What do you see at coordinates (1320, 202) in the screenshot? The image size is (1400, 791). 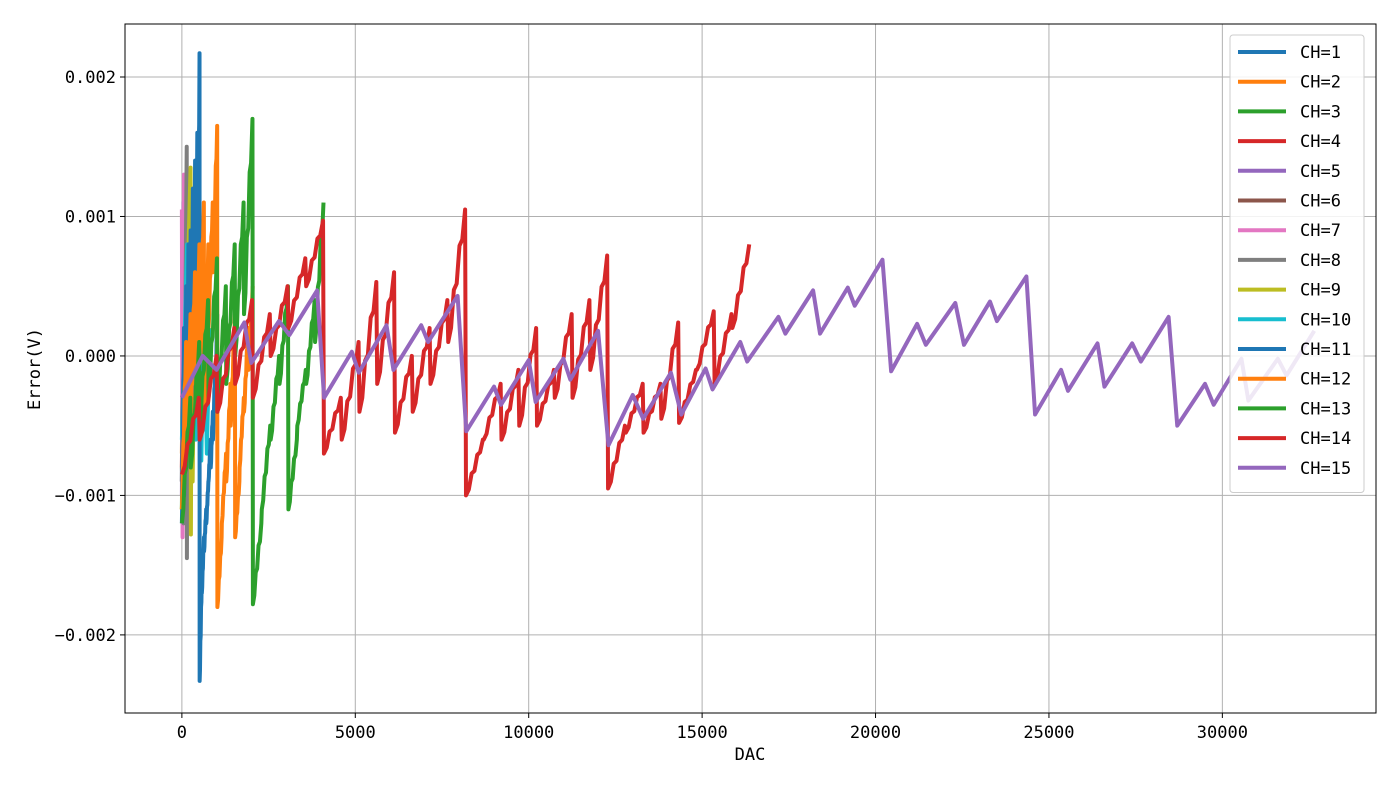 I see `legend-label: CH=6` at bounding box center [1320, 202].